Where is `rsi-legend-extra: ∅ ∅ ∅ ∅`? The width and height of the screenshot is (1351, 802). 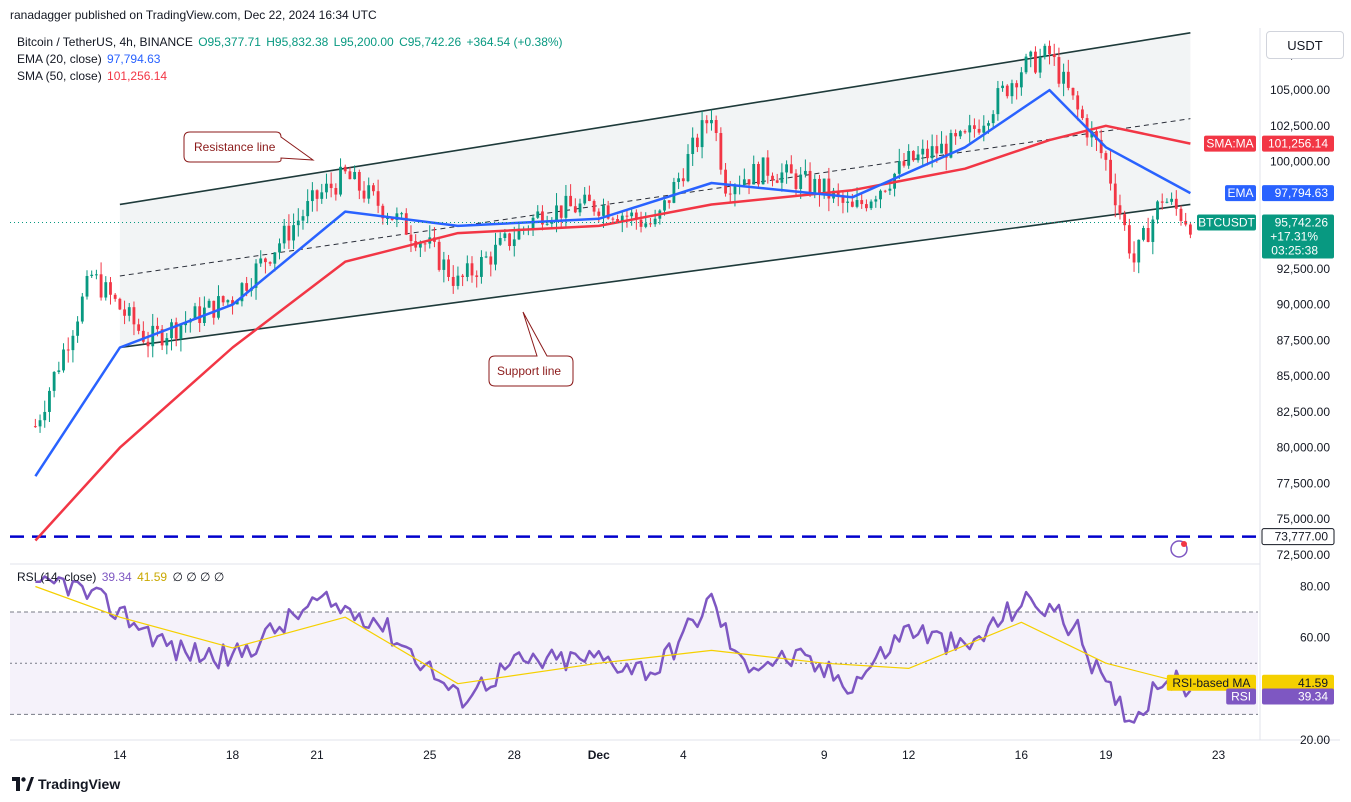 rsi-legend-extra: ∅ ∅ ∅ ∅ is located at coordinates (198, 577).